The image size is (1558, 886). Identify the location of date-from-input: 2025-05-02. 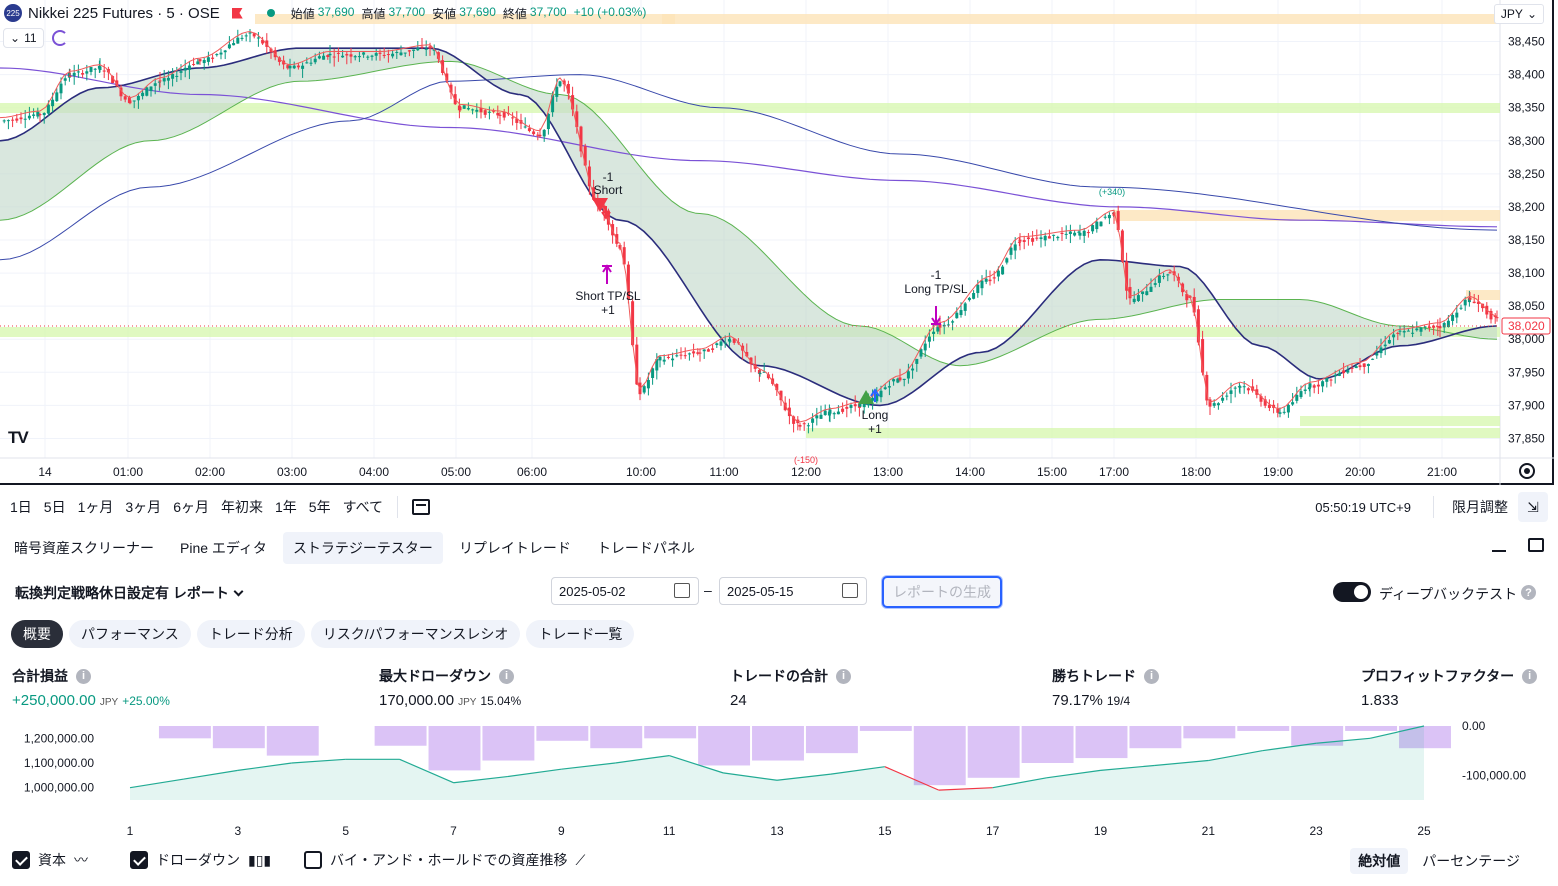
(625, 591).